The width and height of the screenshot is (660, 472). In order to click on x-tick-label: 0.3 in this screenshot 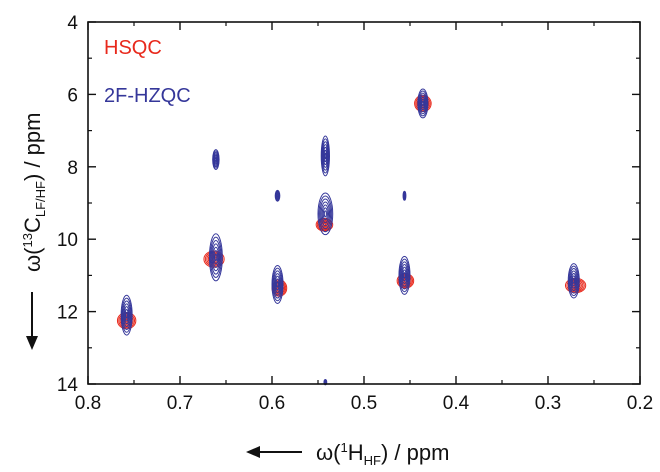, I will do `click(548, 403)`.